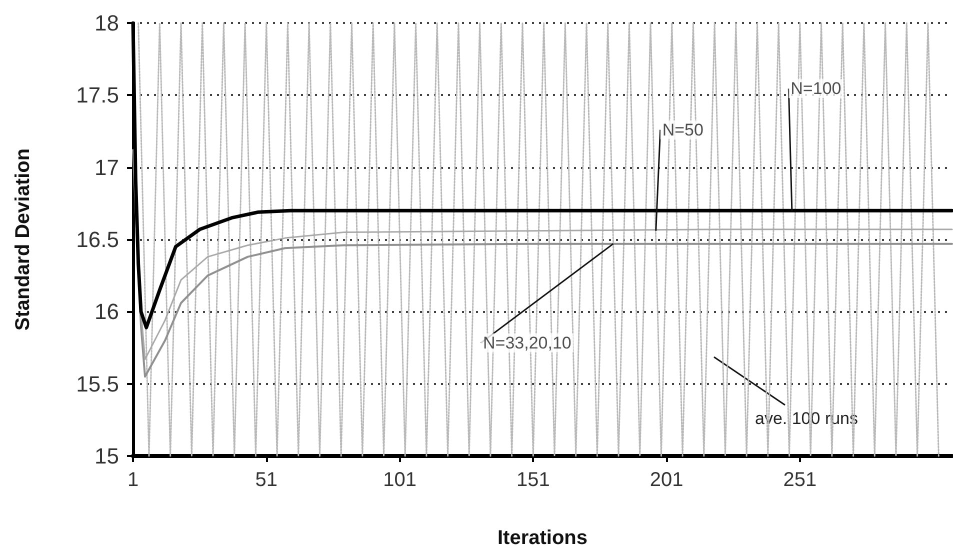 This screenshot has width=953, height=560. What do you see at coordinates (106, 167) in the screenshot?
I see `y-tick-label: 17` at bounding box center [106, 167].